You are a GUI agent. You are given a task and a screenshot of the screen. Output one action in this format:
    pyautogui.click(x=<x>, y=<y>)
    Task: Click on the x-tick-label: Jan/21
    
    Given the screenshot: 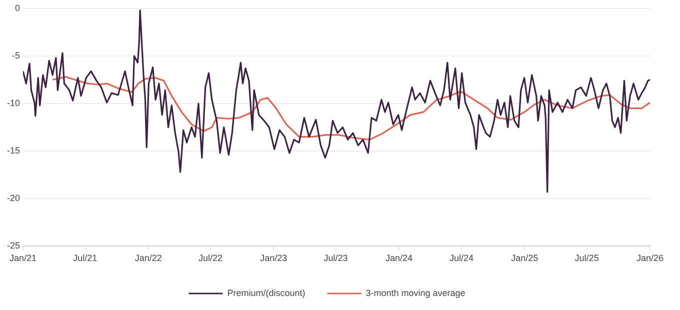 What is the action you would take?
    pyautogui.click(x=23, y=258)
    